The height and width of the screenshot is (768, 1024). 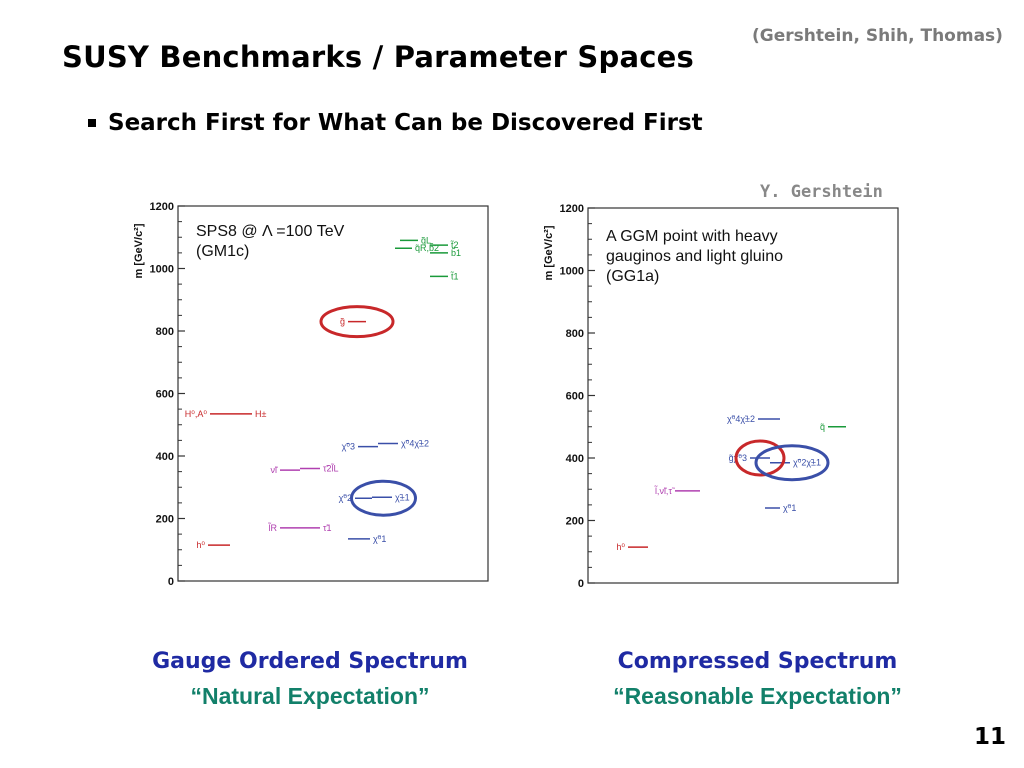 What do you see at coordinates (665, 490) in the screenshot?
I see `mass-level-label: l̃,ν̃l,τ̃` at bounding box center [665, 490].